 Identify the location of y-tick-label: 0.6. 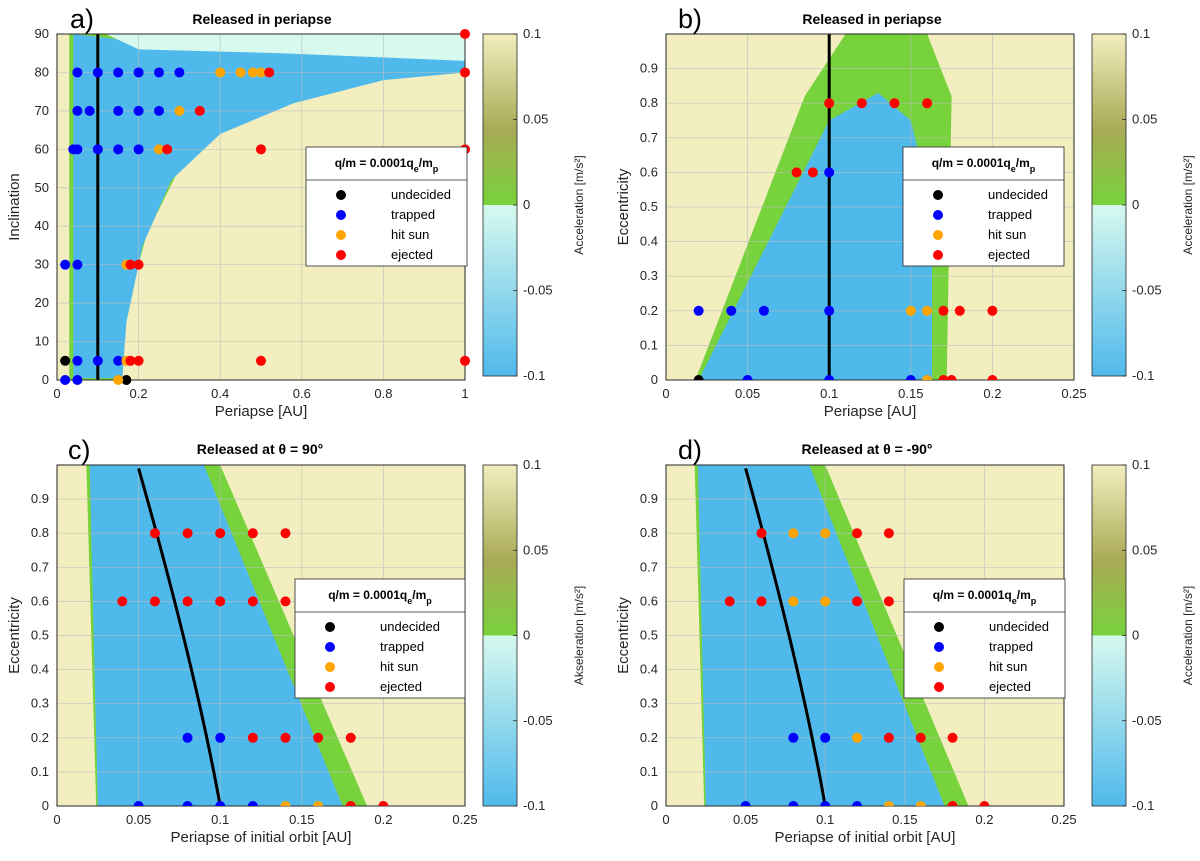
(649, 600).